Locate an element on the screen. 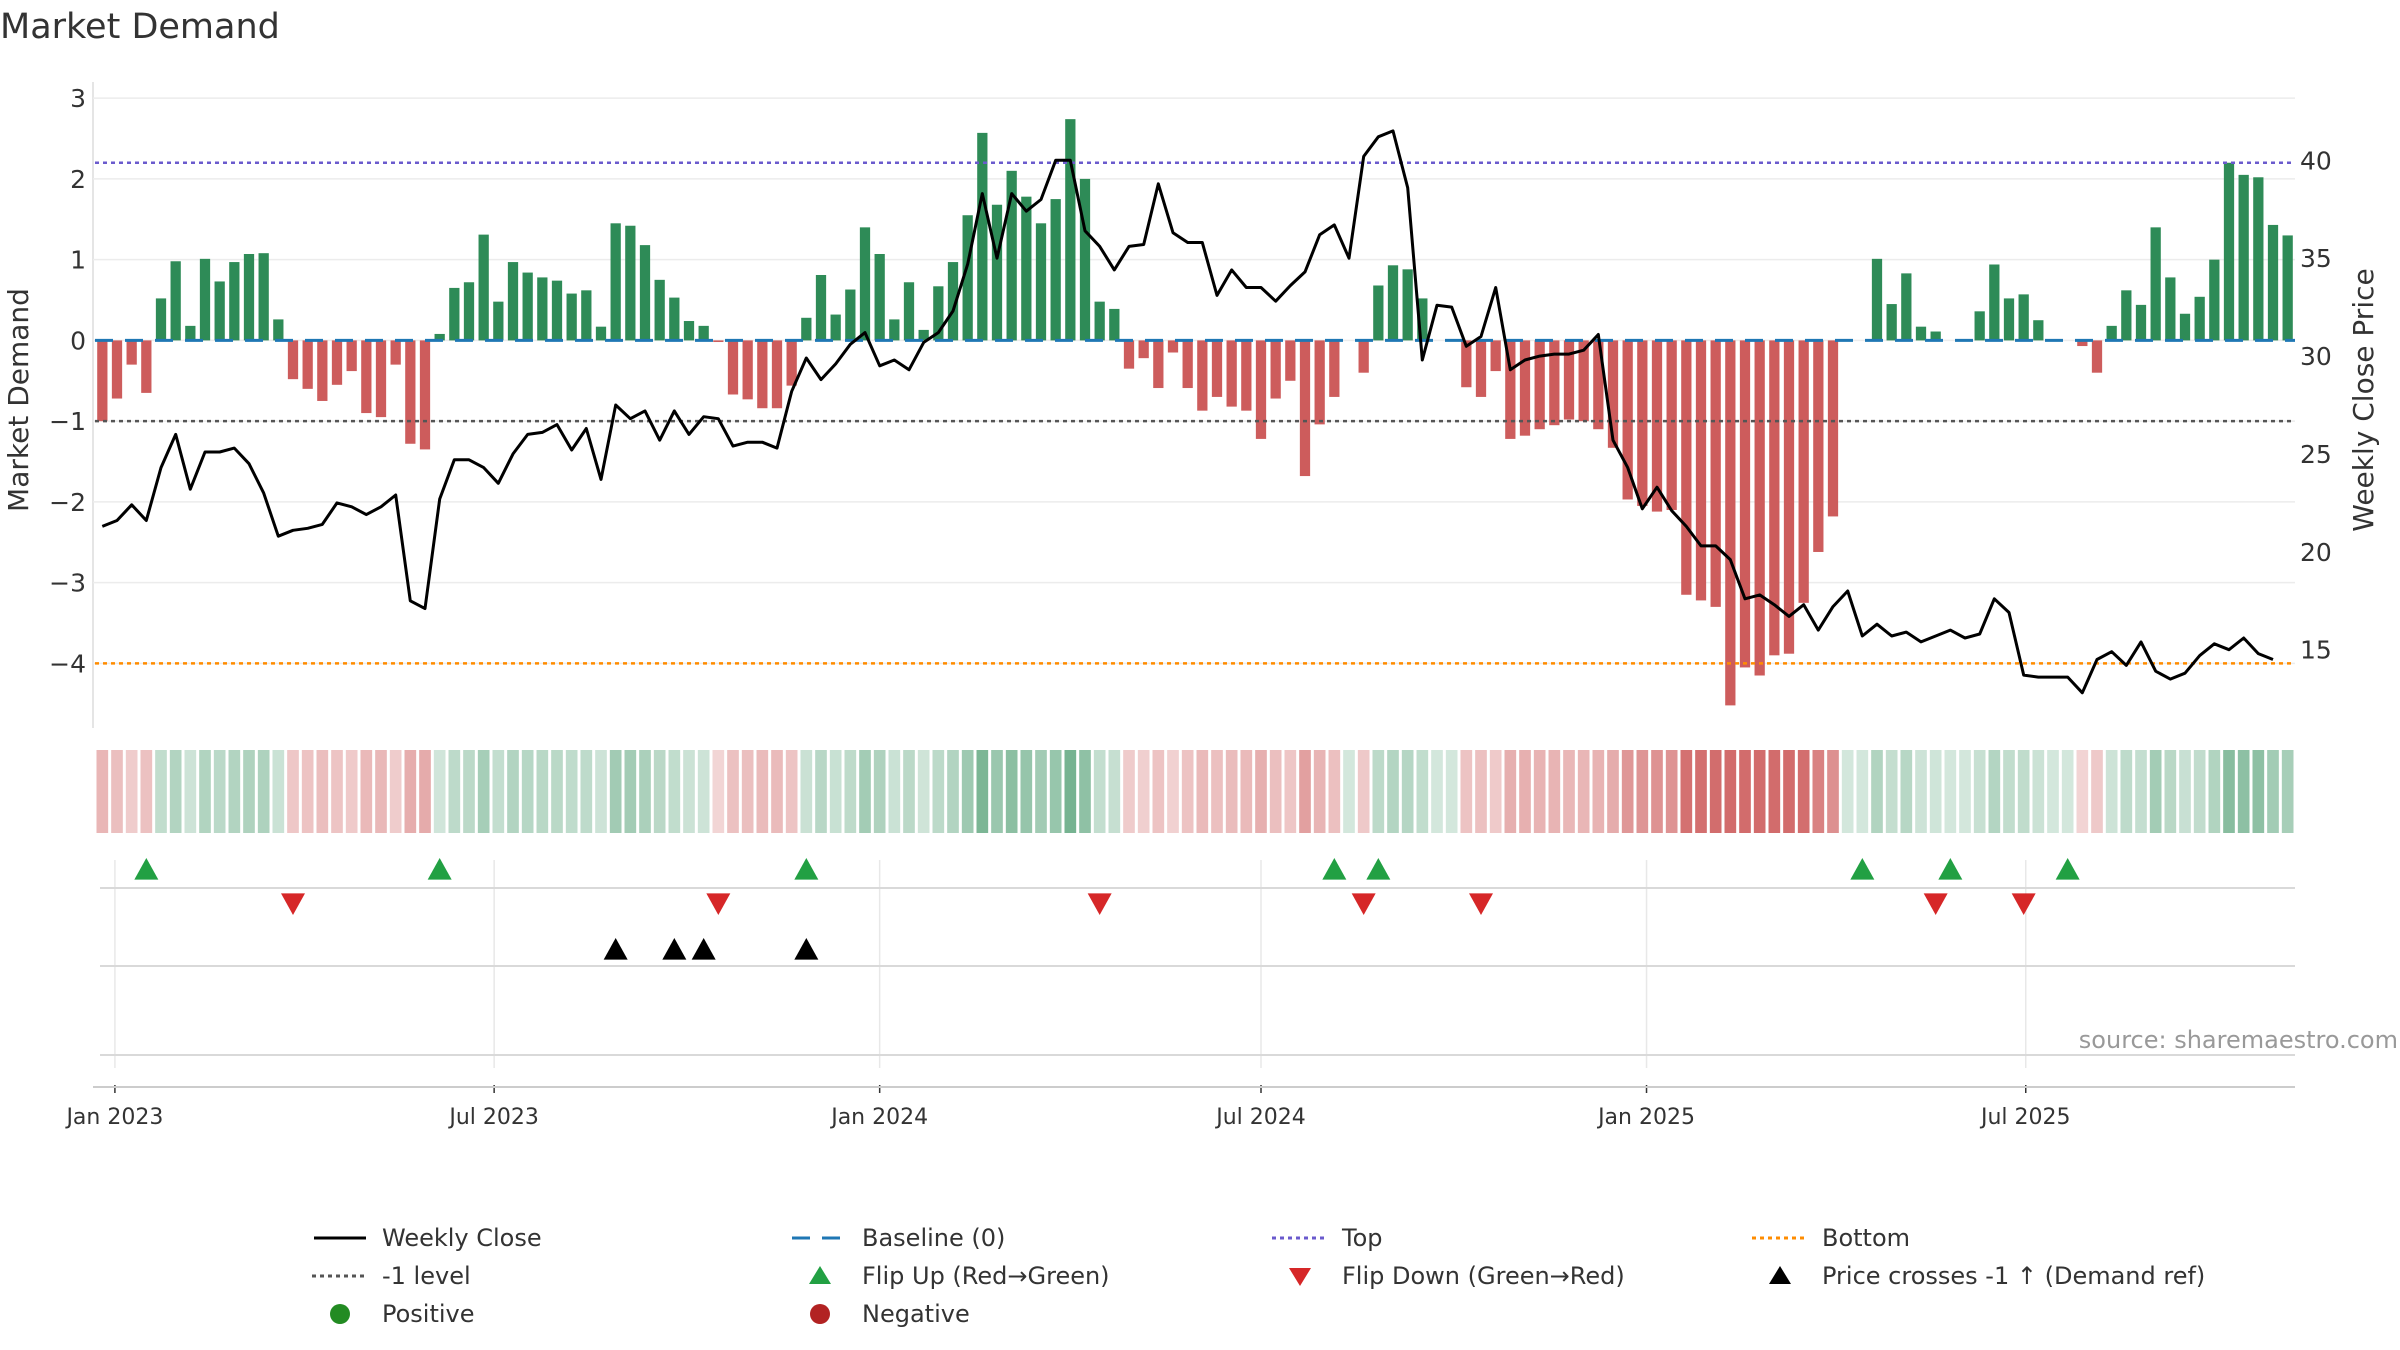 The height and width of the screenshot is (1350, 2400). right-axis-ticks: 40 35 30 25 20 15 is located at coordinates (2316, 405).